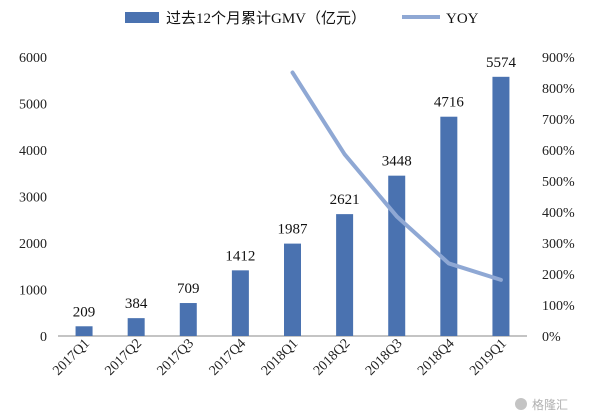  What do you see at coordinates (142, 17) in the screenshot?
I see `legend-bar-swatch` at bounding box center [142, 17].